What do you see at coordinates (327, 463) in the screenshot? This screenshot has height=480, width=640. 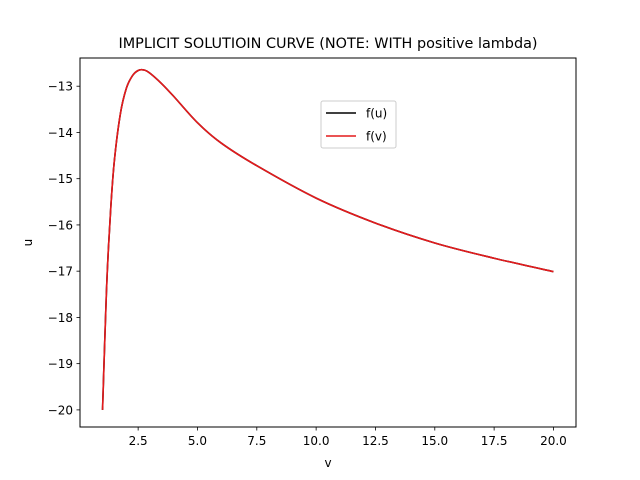 I see `x-axis-label: v` at bounding box center [327, 463].